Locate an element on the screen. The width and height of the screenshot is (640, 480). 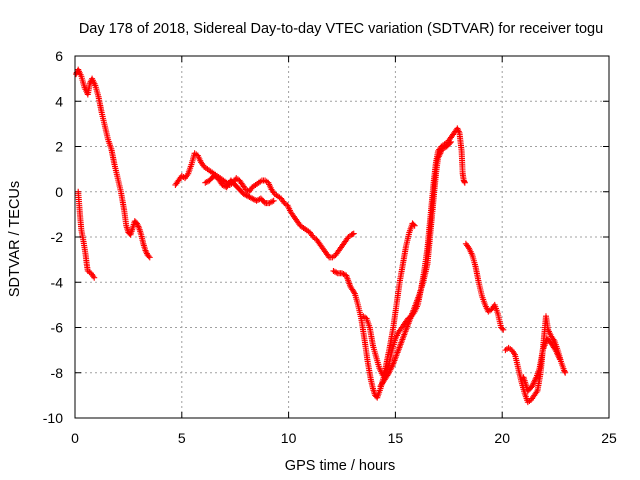
x-tick-label: 15 is located at coordinates (396, 438).